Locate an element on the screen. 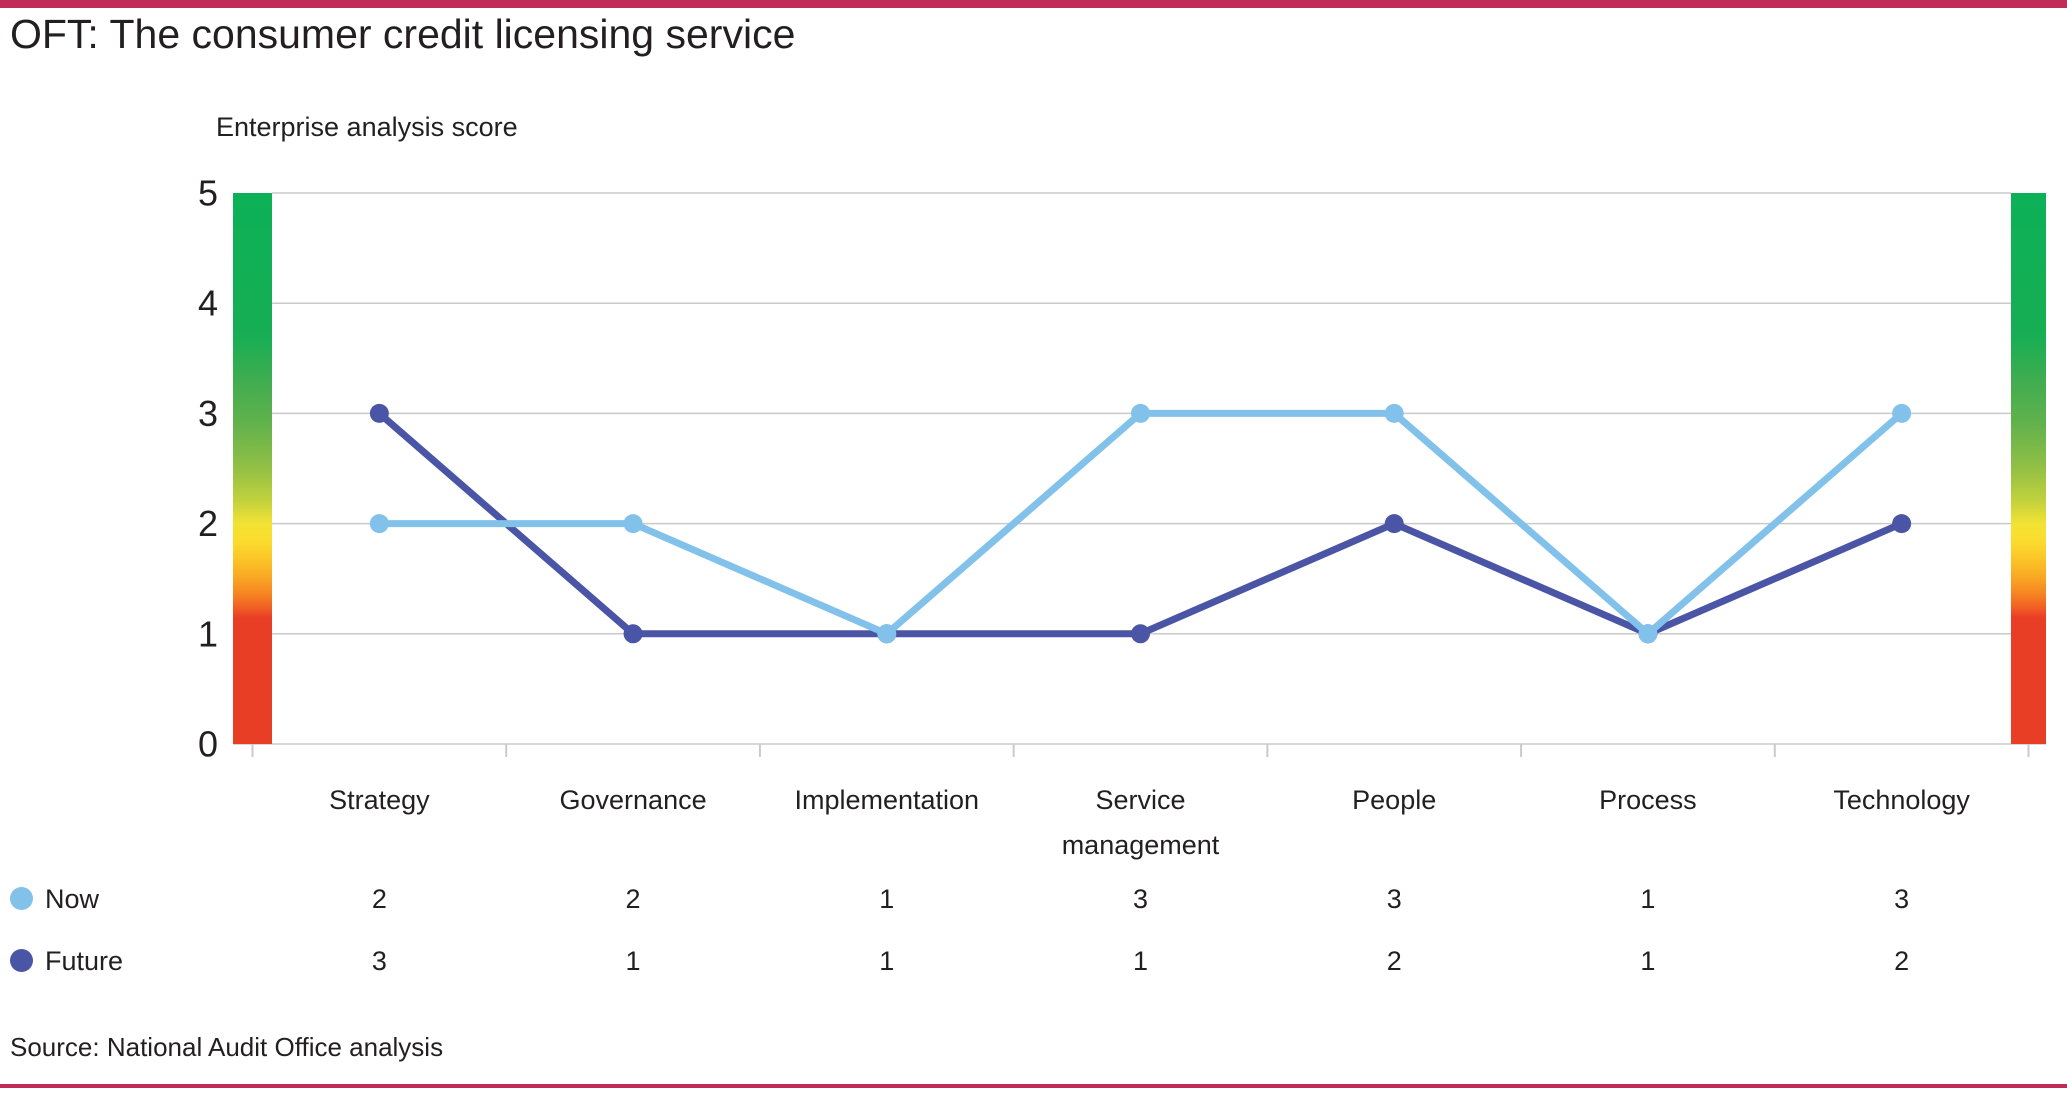  value-now-6: 3 is located at coordinates (1902, 899).